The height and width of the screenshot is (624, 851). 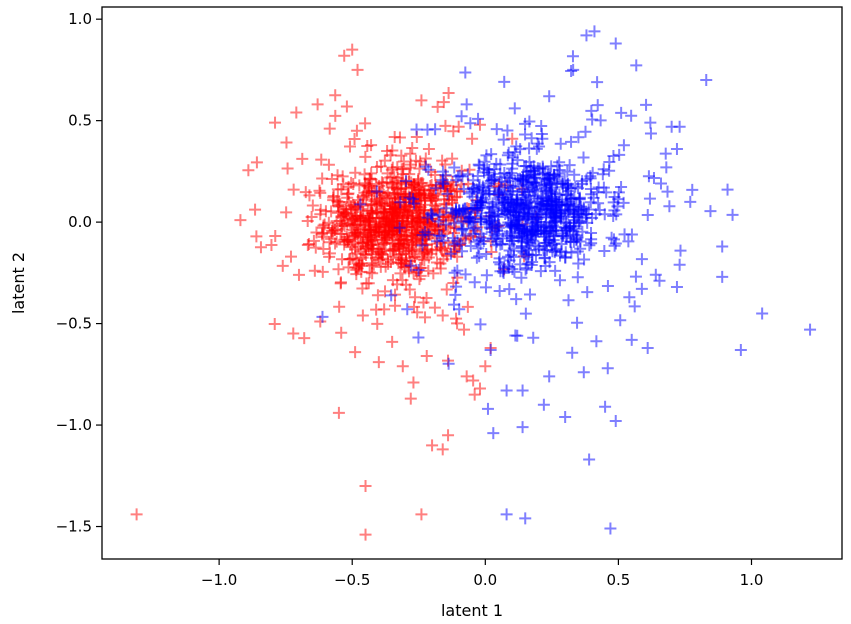 I want to click on y-axis: −1.5 −1.0 −0.5 0.0 0.5 1.0, so click(x=79, y=273).